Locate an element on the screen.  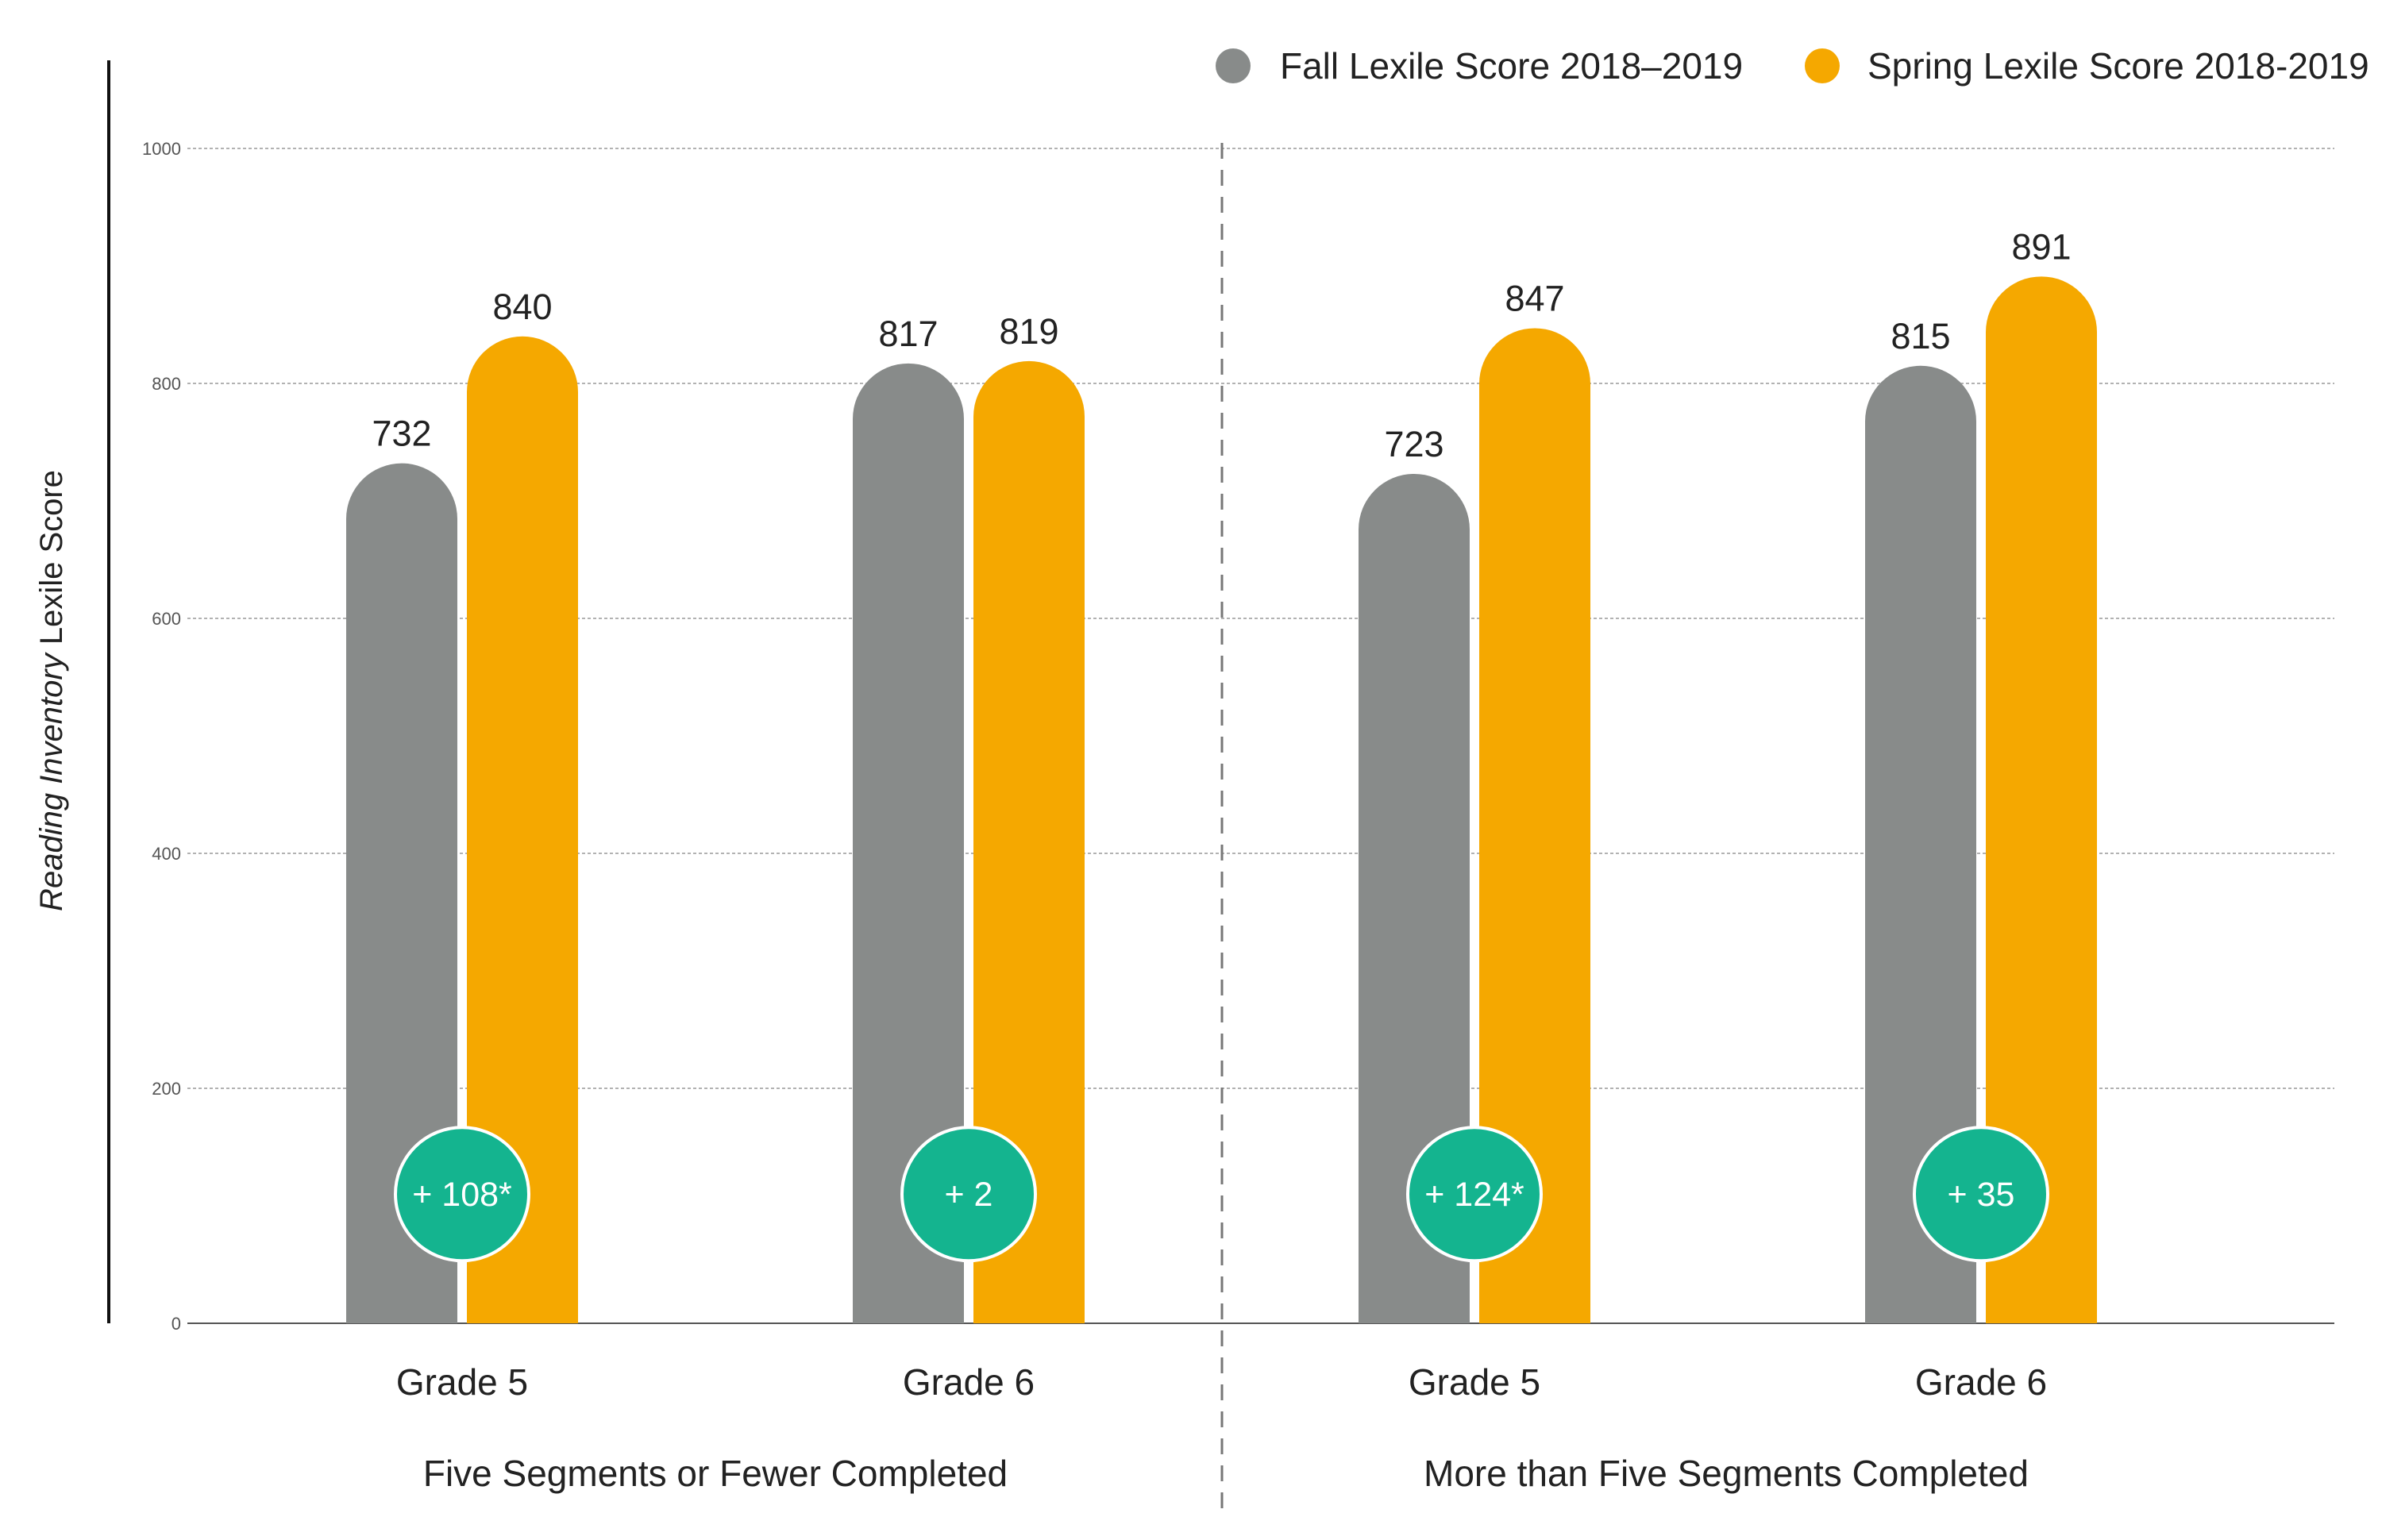
y-axis-title: Reading Inventory Lexile Score is located at coordinates (51, 690).